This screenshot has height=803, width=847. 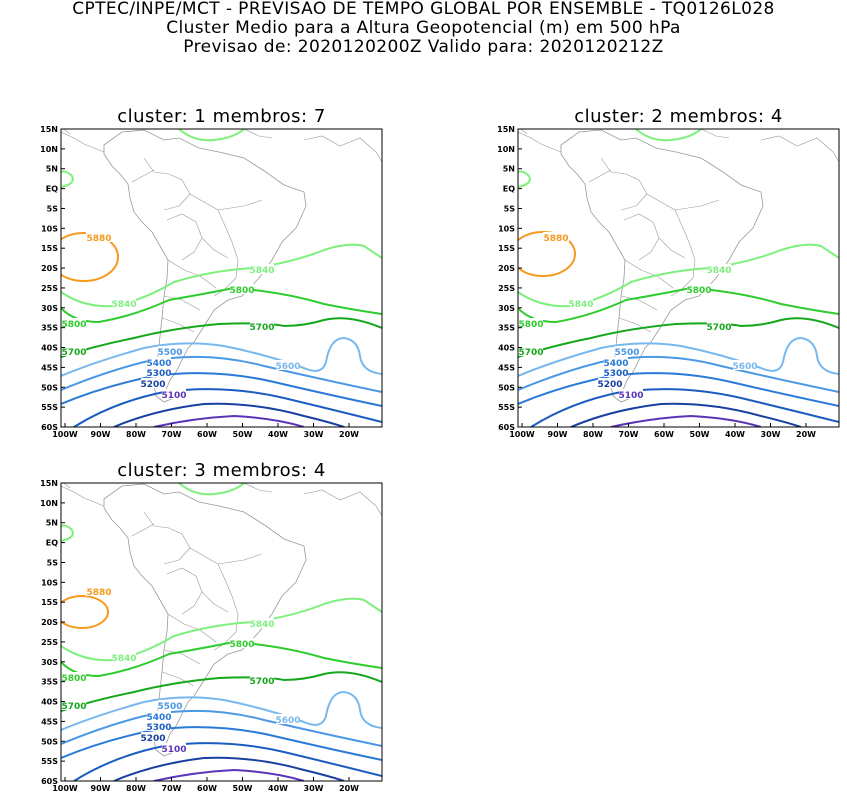 I want to click on panel-title: cluster: 2 membros: 4, so click(x=678, y=116).